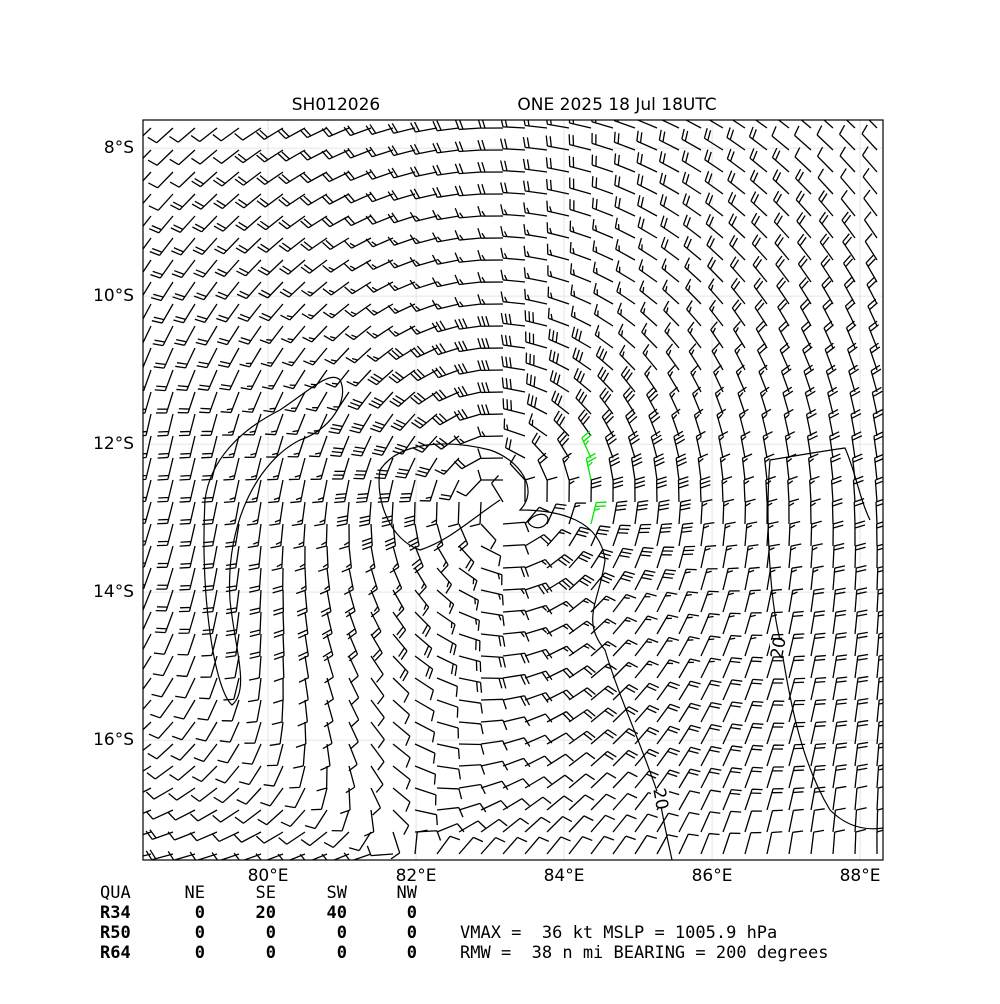  What do you see at coordinates (271, 933) in the screenshot?
I see `table-cell: 0` at bounding box center [271, 933].